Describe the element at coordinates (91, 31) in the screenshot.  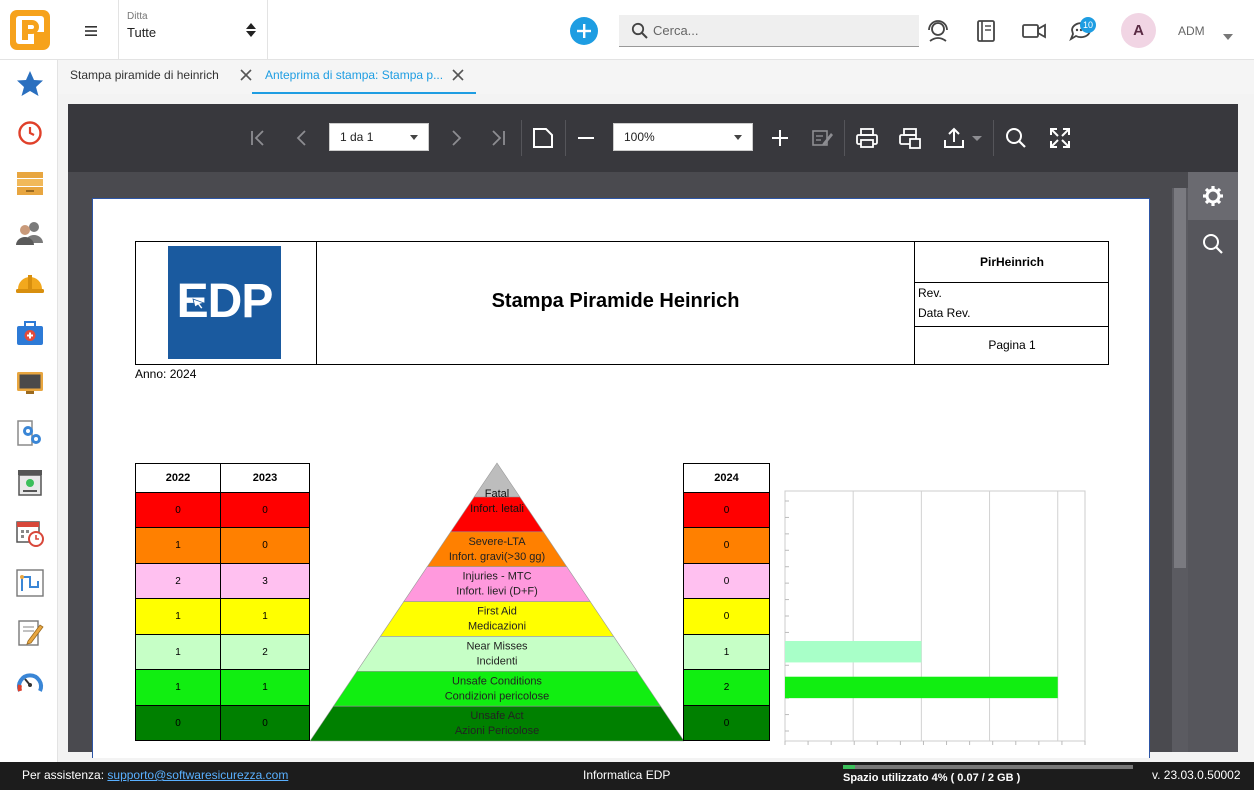
I see `menu-icon` at that location.